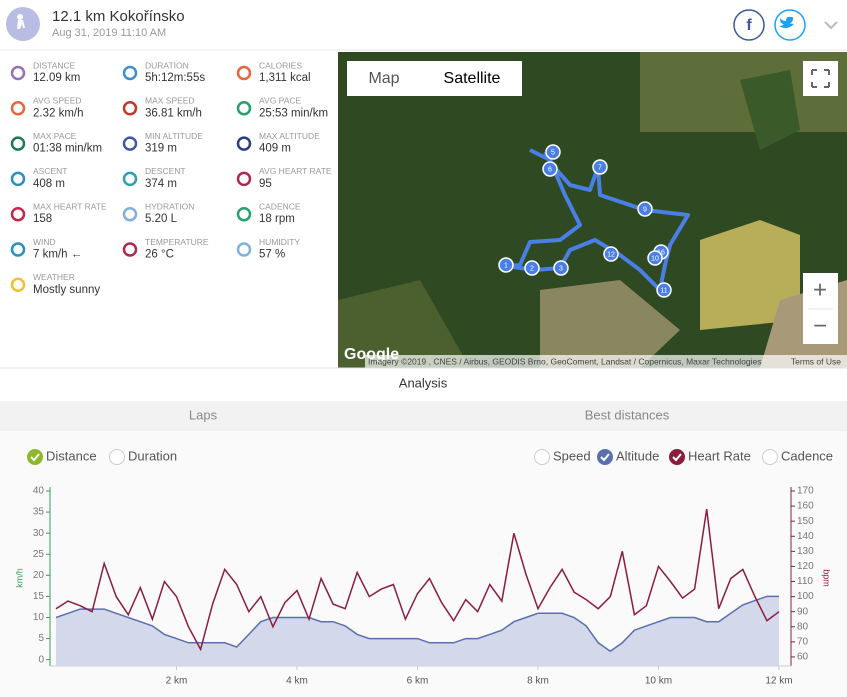 The height and width of the screenshot is (697, 847). What do you see at coordinates (661, 252) in the screenshot?
I see `route-marker-label: 16` at bounding box center [661, 252].